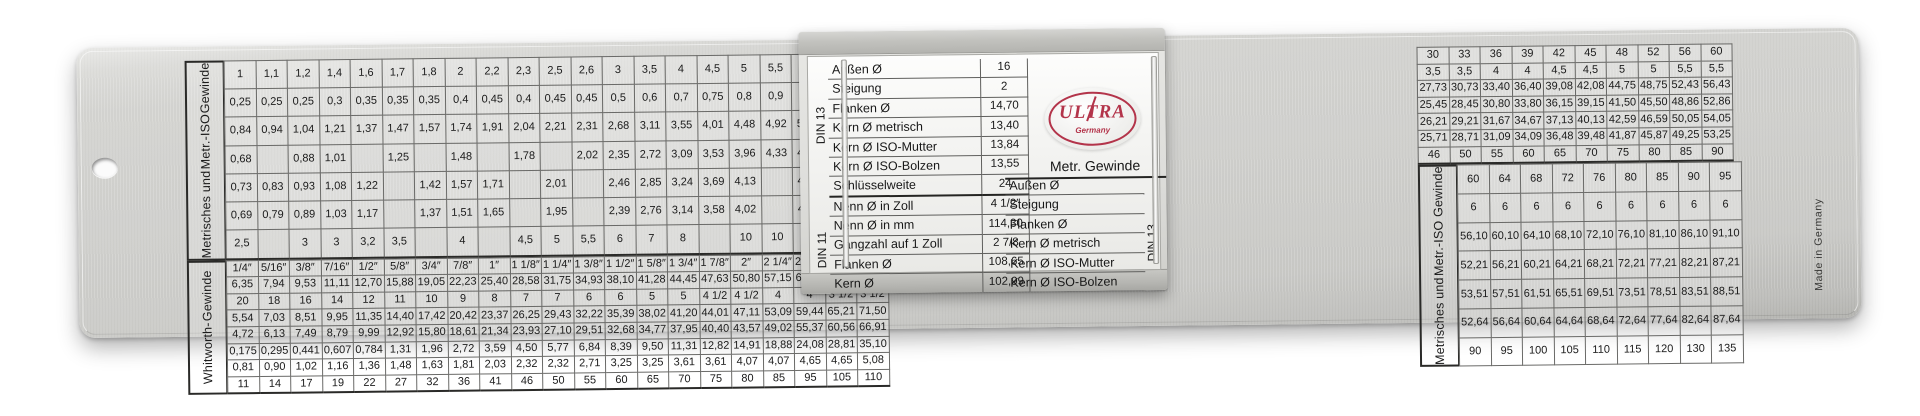 This screenshot has width=1920, height=416. What do you see at coordinates (1076, 282) in the screenshot?
I see `metric-label-cell: Kern Ø ISO-Bolzen` at bounding box center [1076, 282].